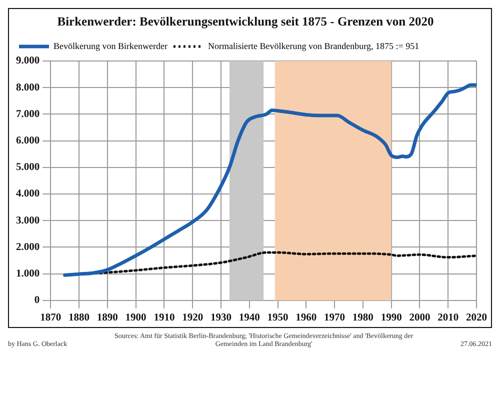 The height and width of the screenshot is (393, 500). Describe the element at coordinates (363, 318) in the screenshot. I see `x-tick-label: 1980` at that location.